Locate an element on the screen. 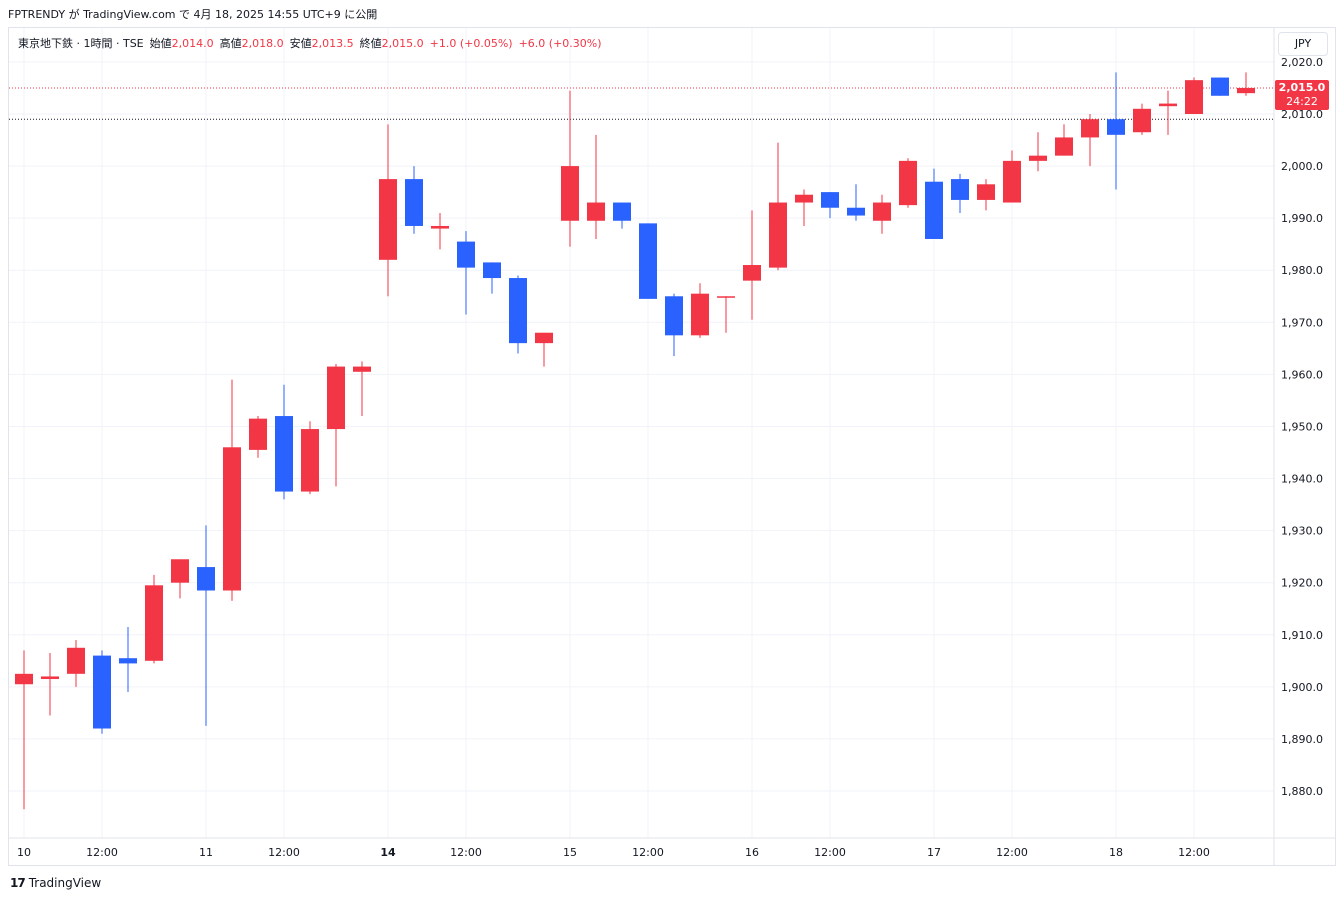  y-tick-label: 1,970.0 is located at coordinates (1302, 322).